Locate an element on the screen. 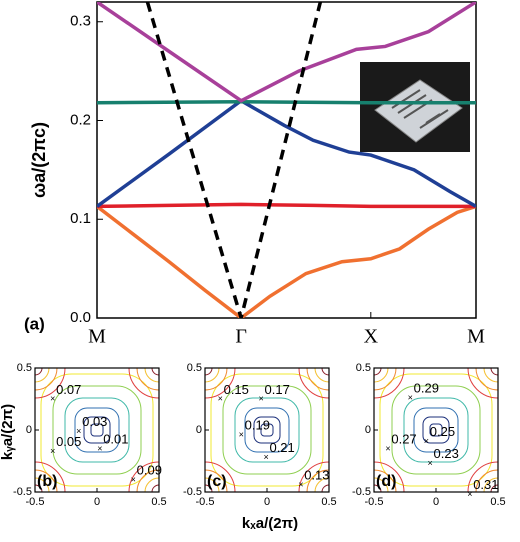 This screenshot has width=520, height=542. contour-label: 0.29 is located at coordinates (426, 388).